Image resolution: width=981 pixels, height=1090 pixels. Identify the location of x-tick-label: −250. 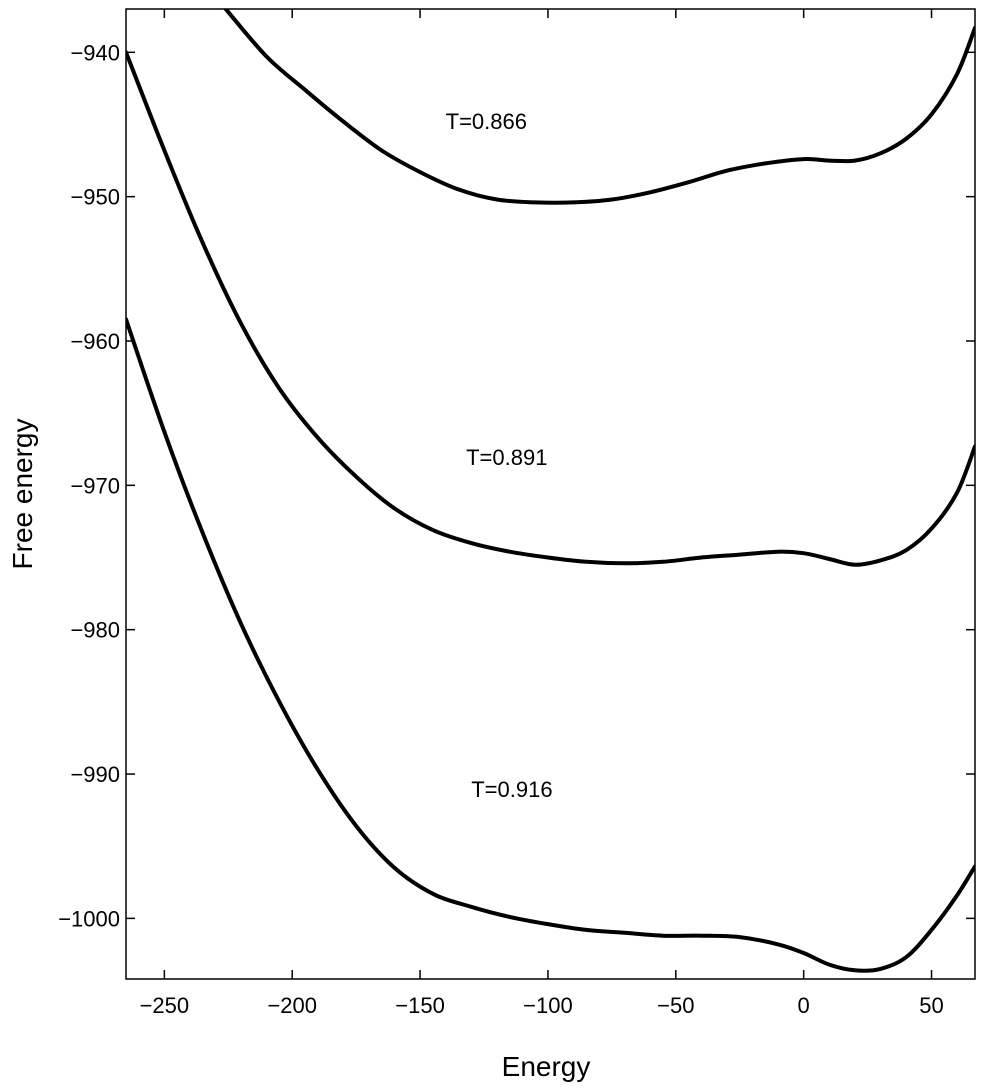
(165, 1005).